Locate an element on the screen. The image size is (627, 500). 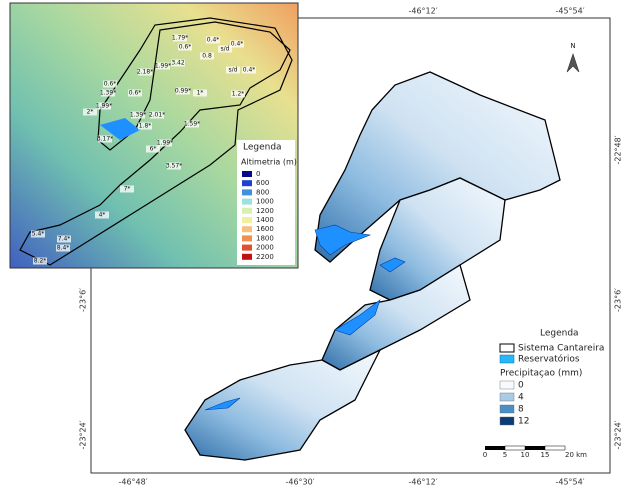
inset-label: 7* is located at coordinates (127, 189).